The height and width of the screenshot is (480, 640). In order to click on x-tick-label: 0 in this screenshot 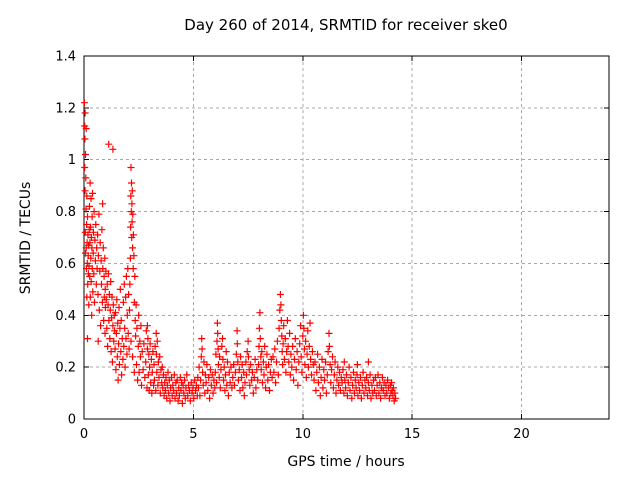, I will do `click(84, 434)`.